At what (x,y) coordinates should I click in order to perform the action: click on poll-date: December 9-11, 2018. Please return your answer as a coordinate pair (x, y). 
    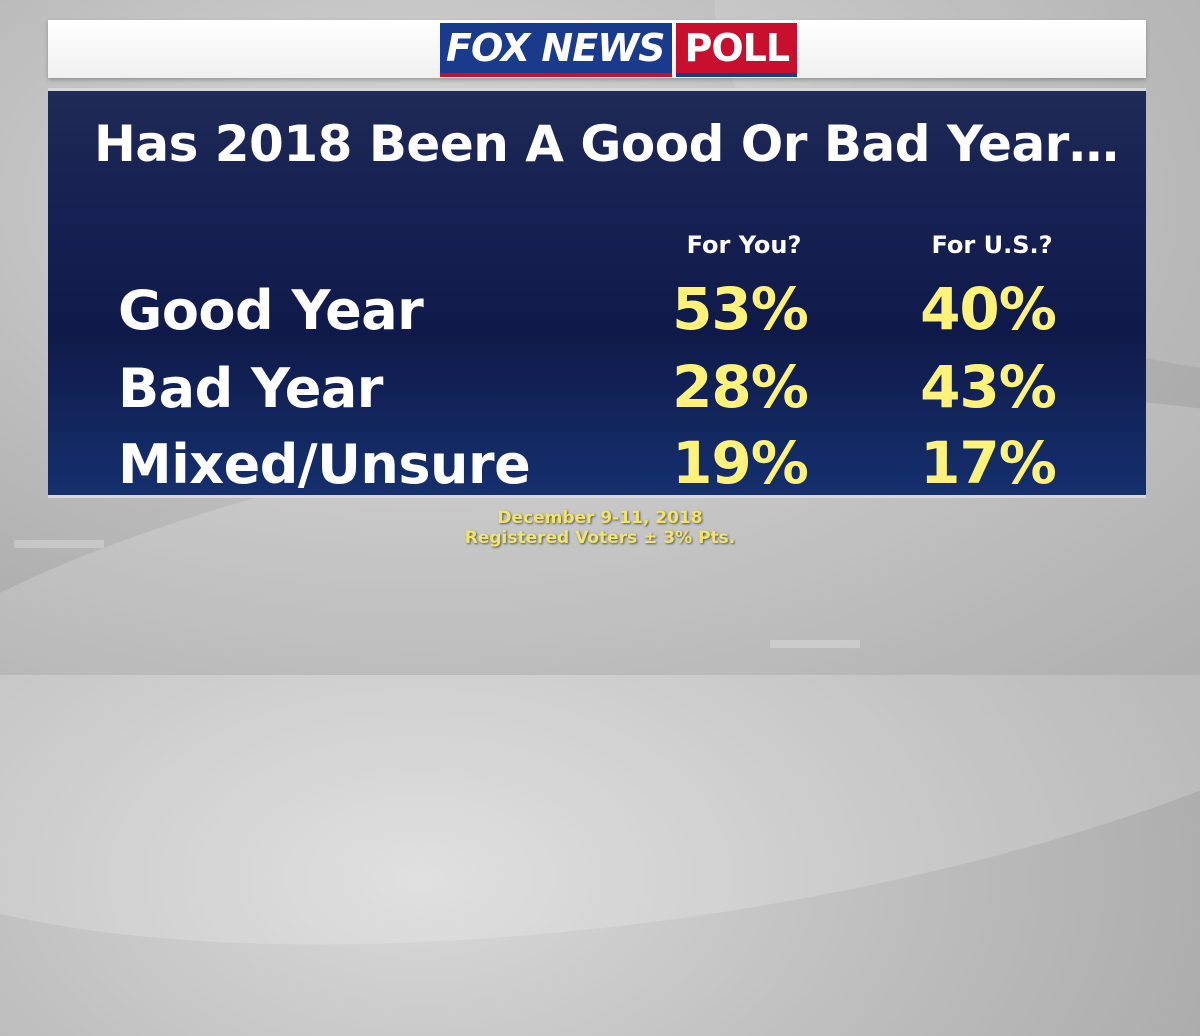
    Looking at the image, I should click on (600, 518).